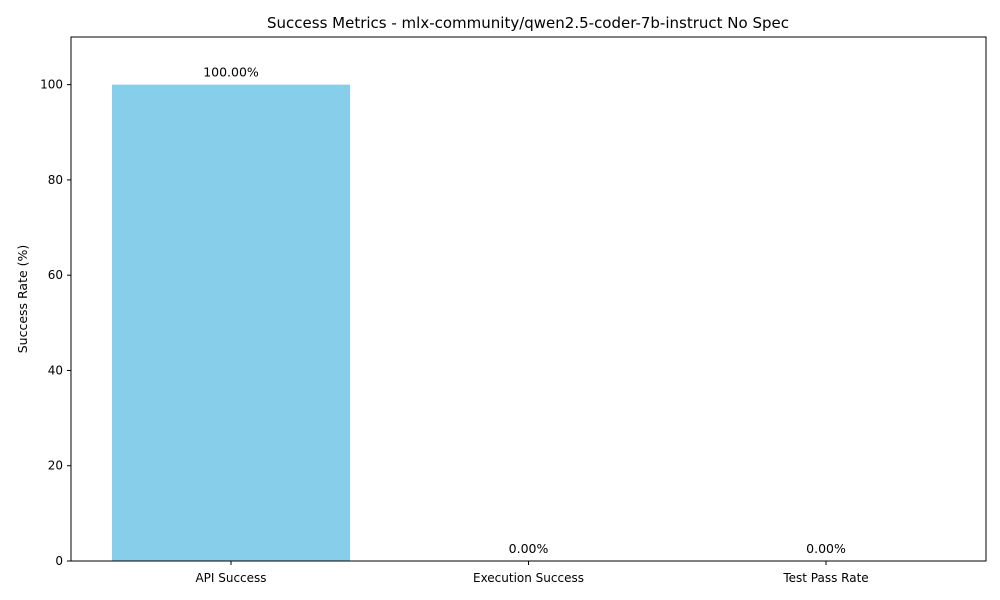  I want to click on x-tick-label: API Success, so click(230, 578).